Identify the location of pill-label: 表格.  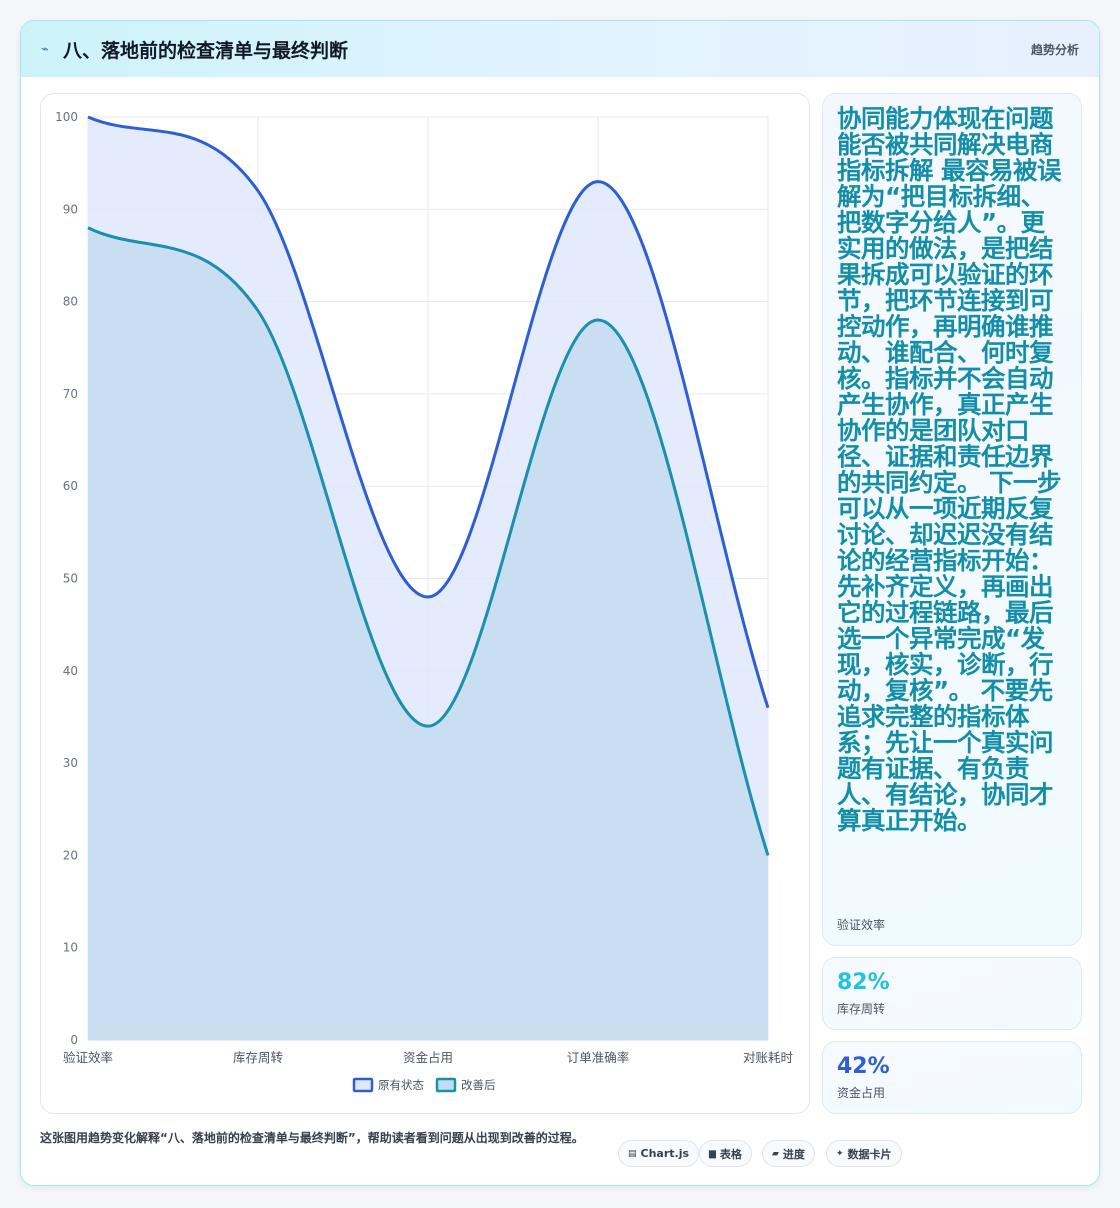
(730, 1154).